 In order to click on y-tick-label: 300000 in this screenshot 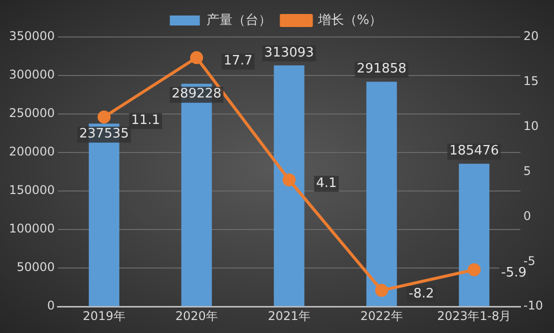, I will do `click(31, 75)`.